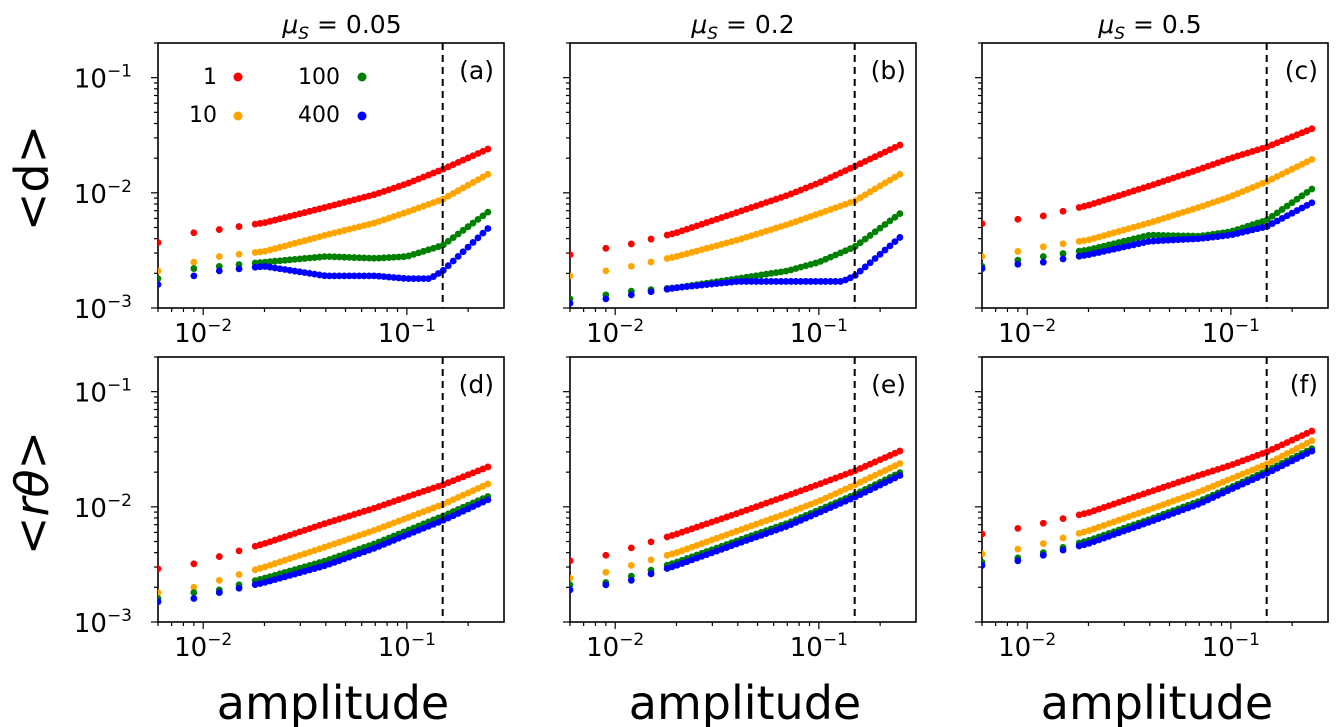  Describe the element at coordinates (1231, 332) in the screenshot. I see `x-tick-label: 10⁻¹` at that location.